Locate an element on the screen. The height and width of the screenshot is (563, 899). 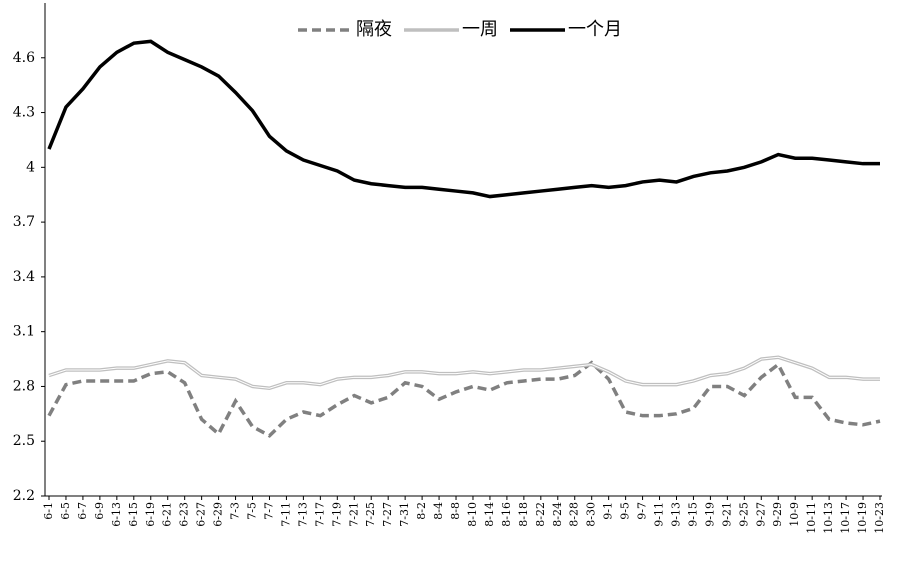
y-tick-label: 2.8 is located at coordinates (24, 386).